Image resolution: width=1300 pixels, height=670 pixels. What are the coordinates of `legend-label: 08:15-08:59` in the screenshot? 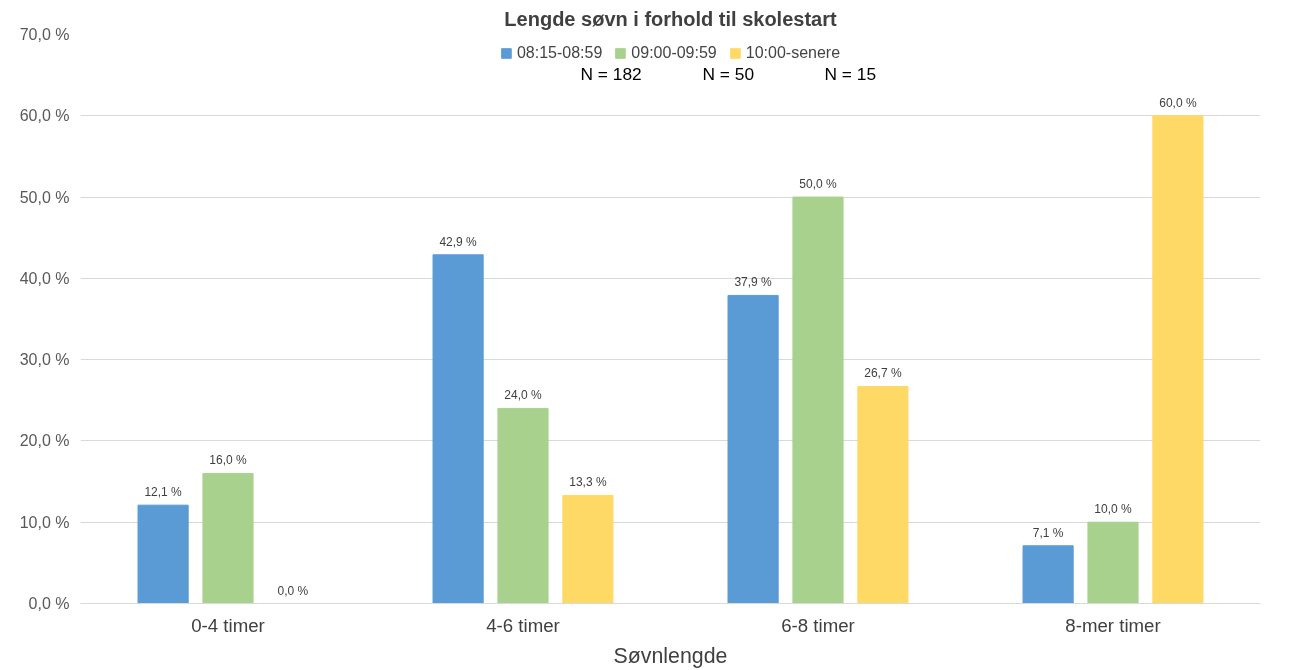 It's located at (559, 53).